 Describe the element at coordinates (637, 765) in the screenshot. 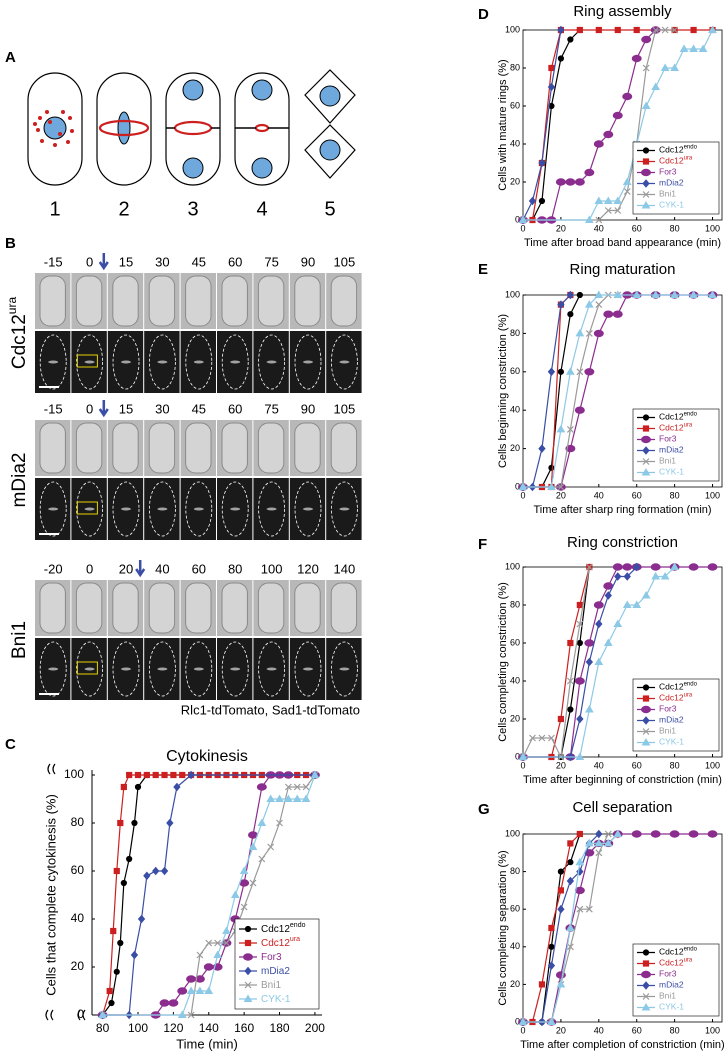

I see `x-tick-label: 60` at that location.